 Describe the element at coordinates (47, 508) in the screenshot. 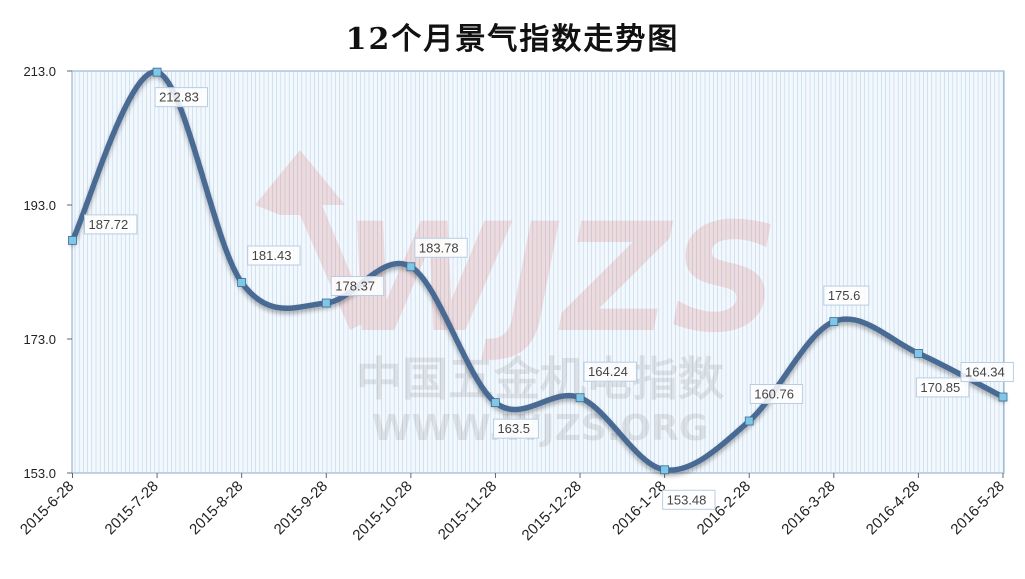

I see `x-tick-label: 2015-6-28` at that location.